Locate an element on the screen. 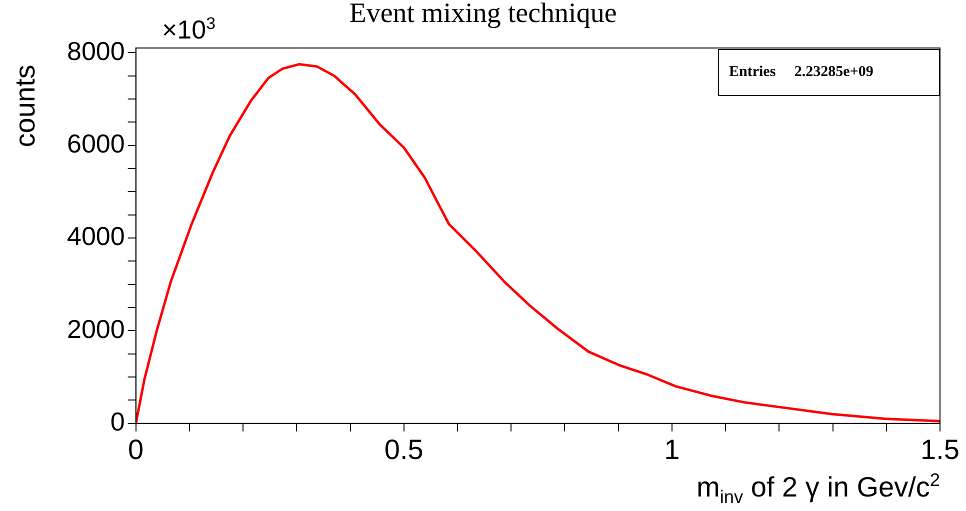 This screenshot has height=511, width=966. x-tick-label: 1.5 is located at coordinates (940, 449).